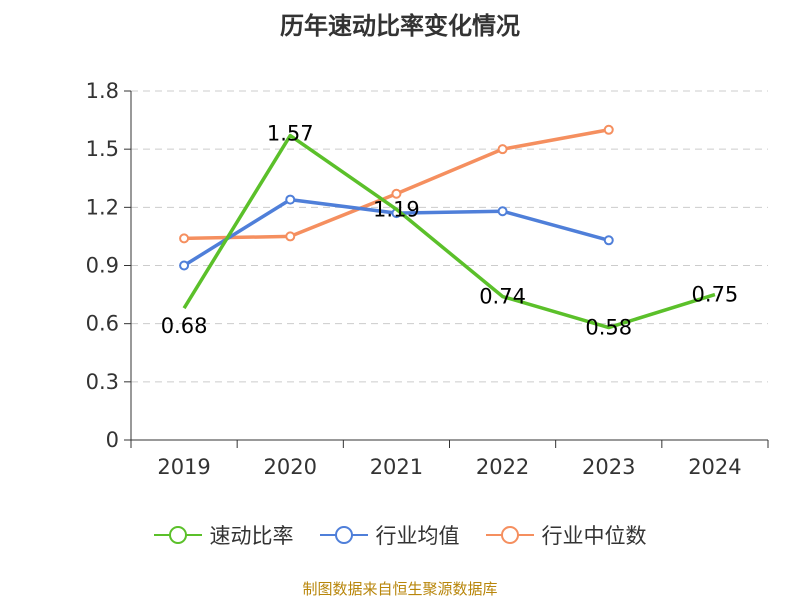 The width and height of the screenshot is (800, 600). Describe the element at coordinates (102, 382) in the screenshot. I see `y-tick-label: 0.3` at that location.